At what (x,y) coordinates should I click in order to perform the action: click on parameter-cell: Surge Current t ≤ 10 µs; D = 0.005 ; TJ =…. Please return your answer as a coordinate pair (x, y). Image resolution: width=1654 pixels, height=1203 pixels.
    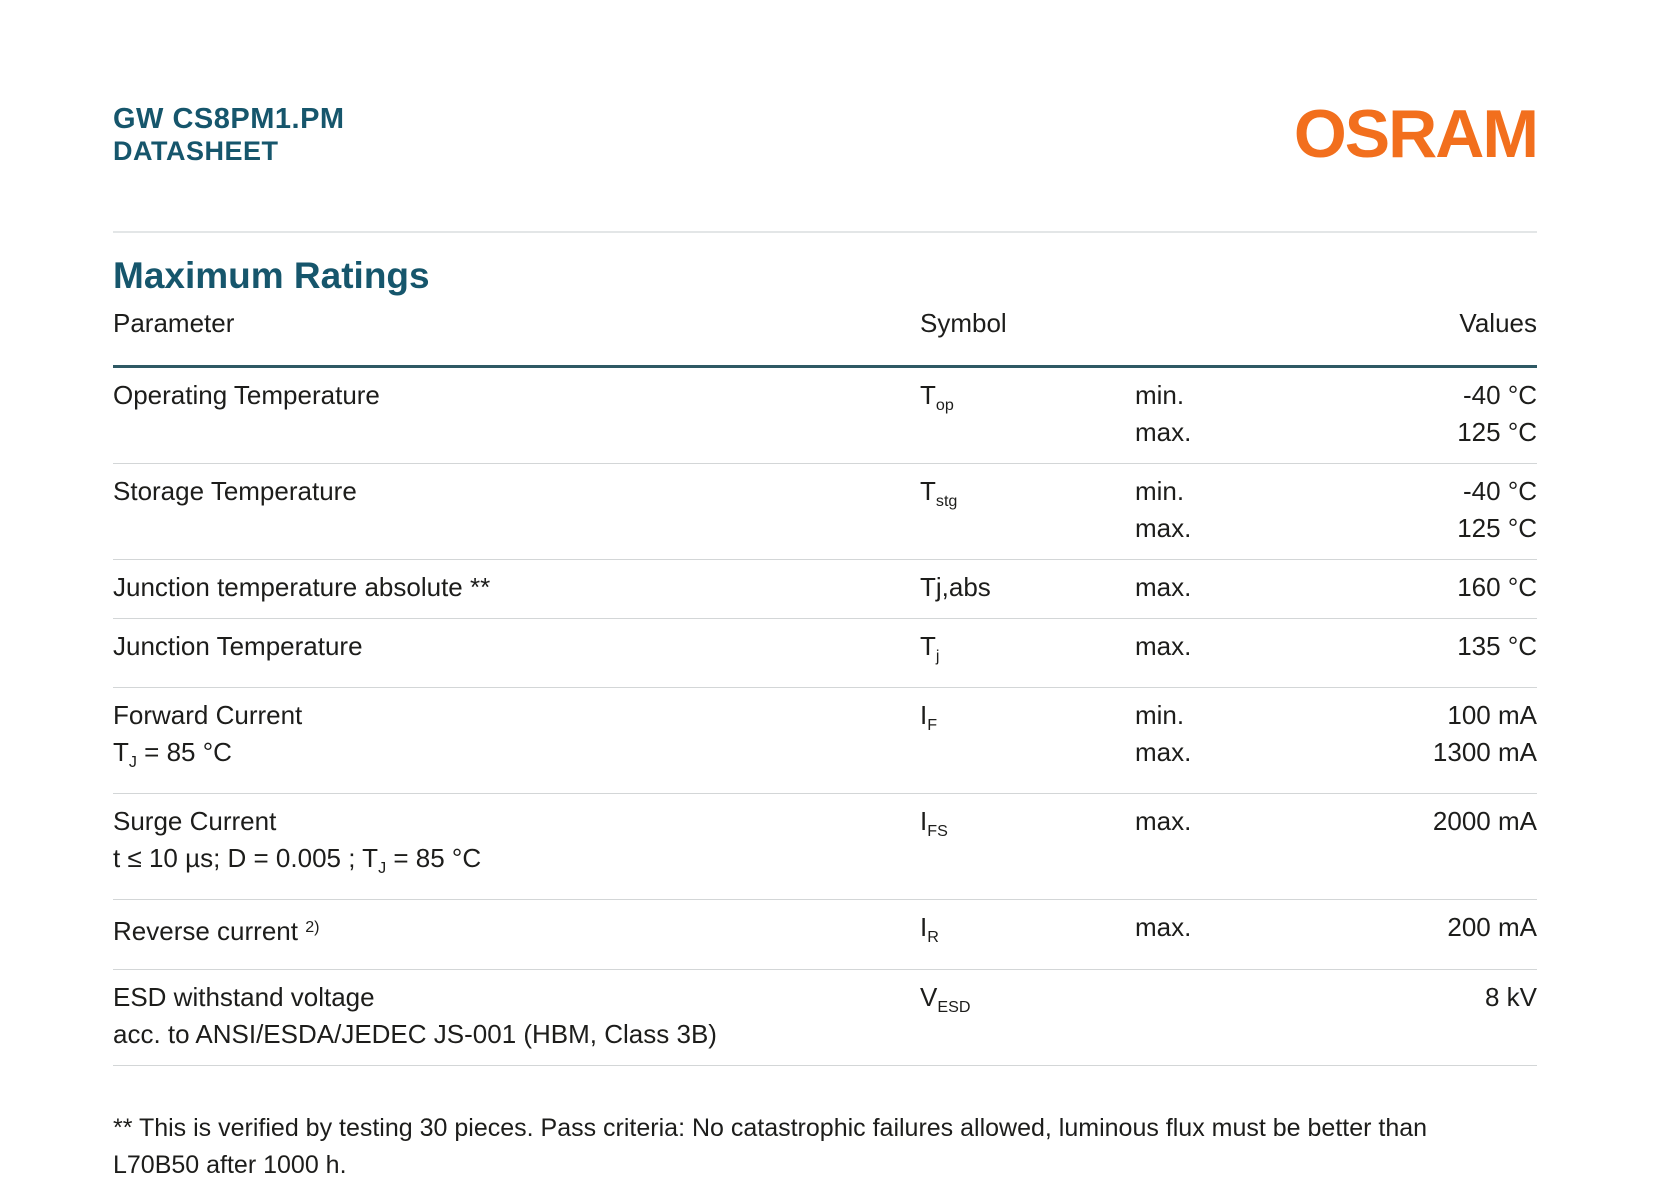
    Looking at the image, I should click on (297, 842).